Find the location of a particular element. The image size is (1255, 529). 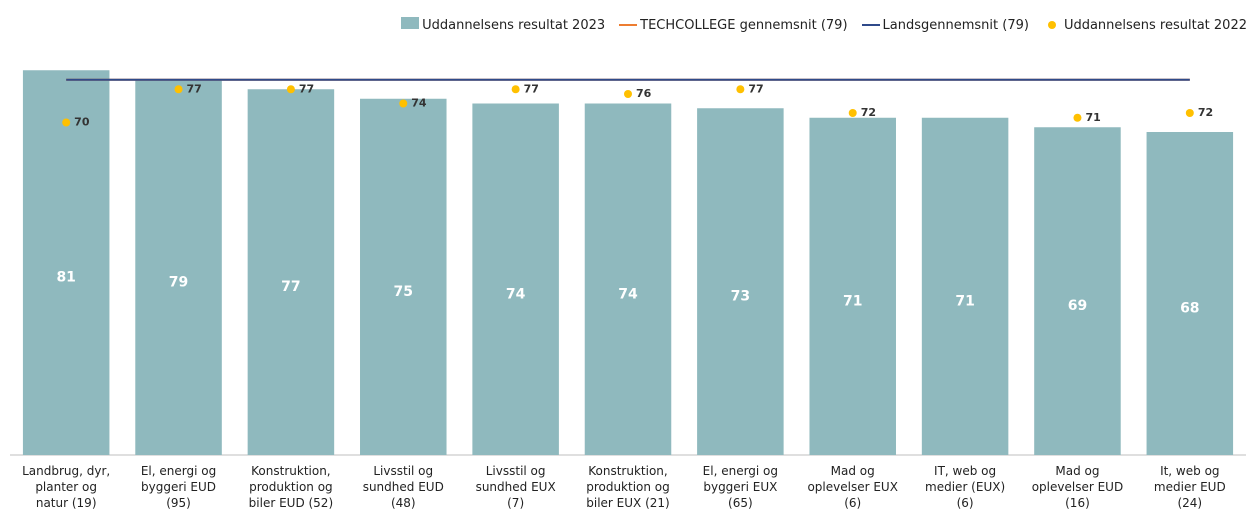

dot-label: 74 is located at coordinates (419, 103).